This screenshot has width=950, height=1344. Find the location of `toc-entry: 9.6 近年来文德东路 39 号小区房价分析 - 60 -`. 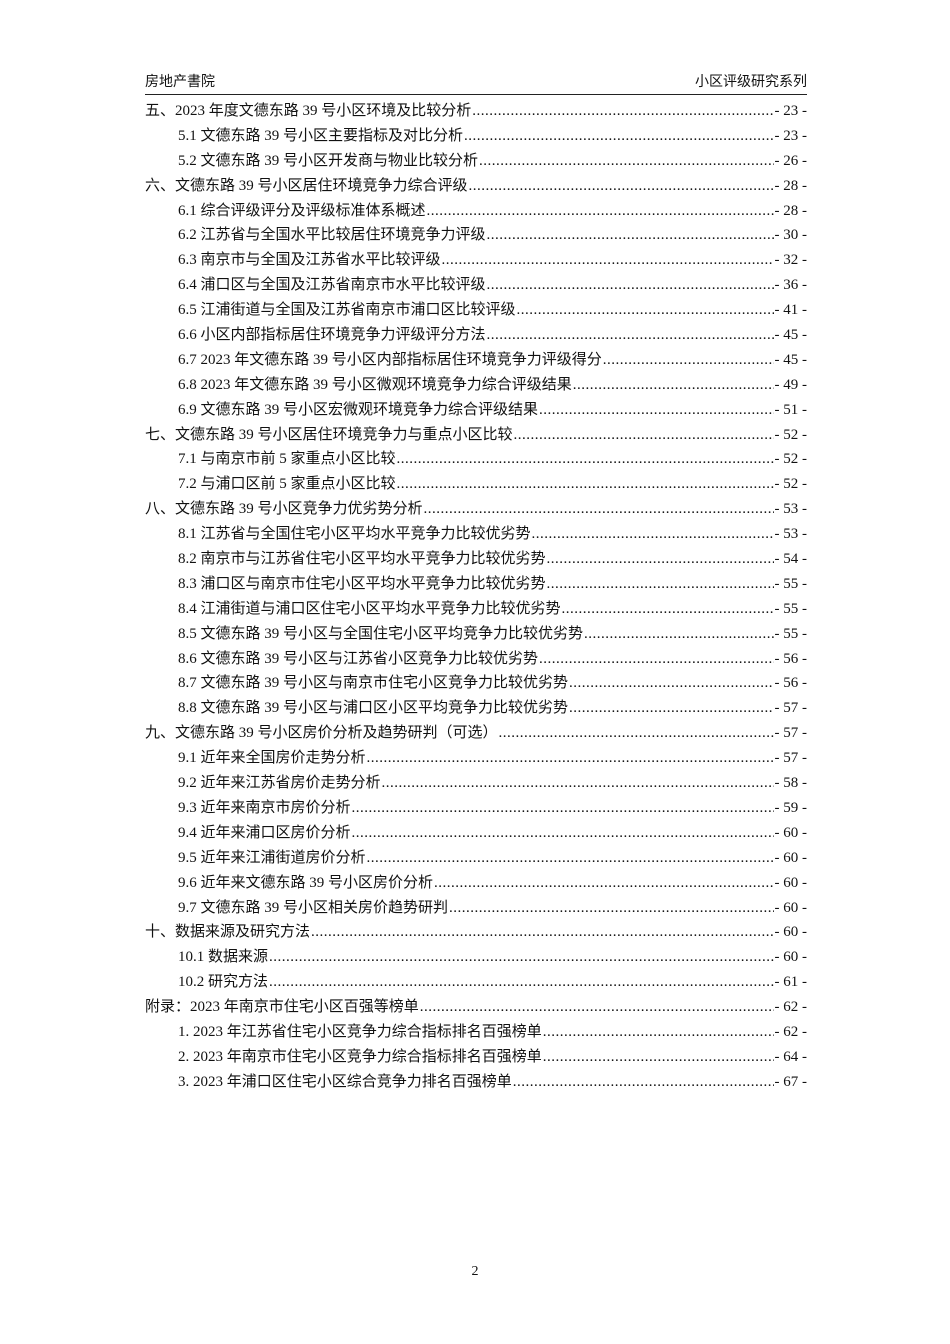

toc-entry: 9.6 近年来文德东路 39 号小区房价分析 - 60 - is located at coordinates (476, 883).